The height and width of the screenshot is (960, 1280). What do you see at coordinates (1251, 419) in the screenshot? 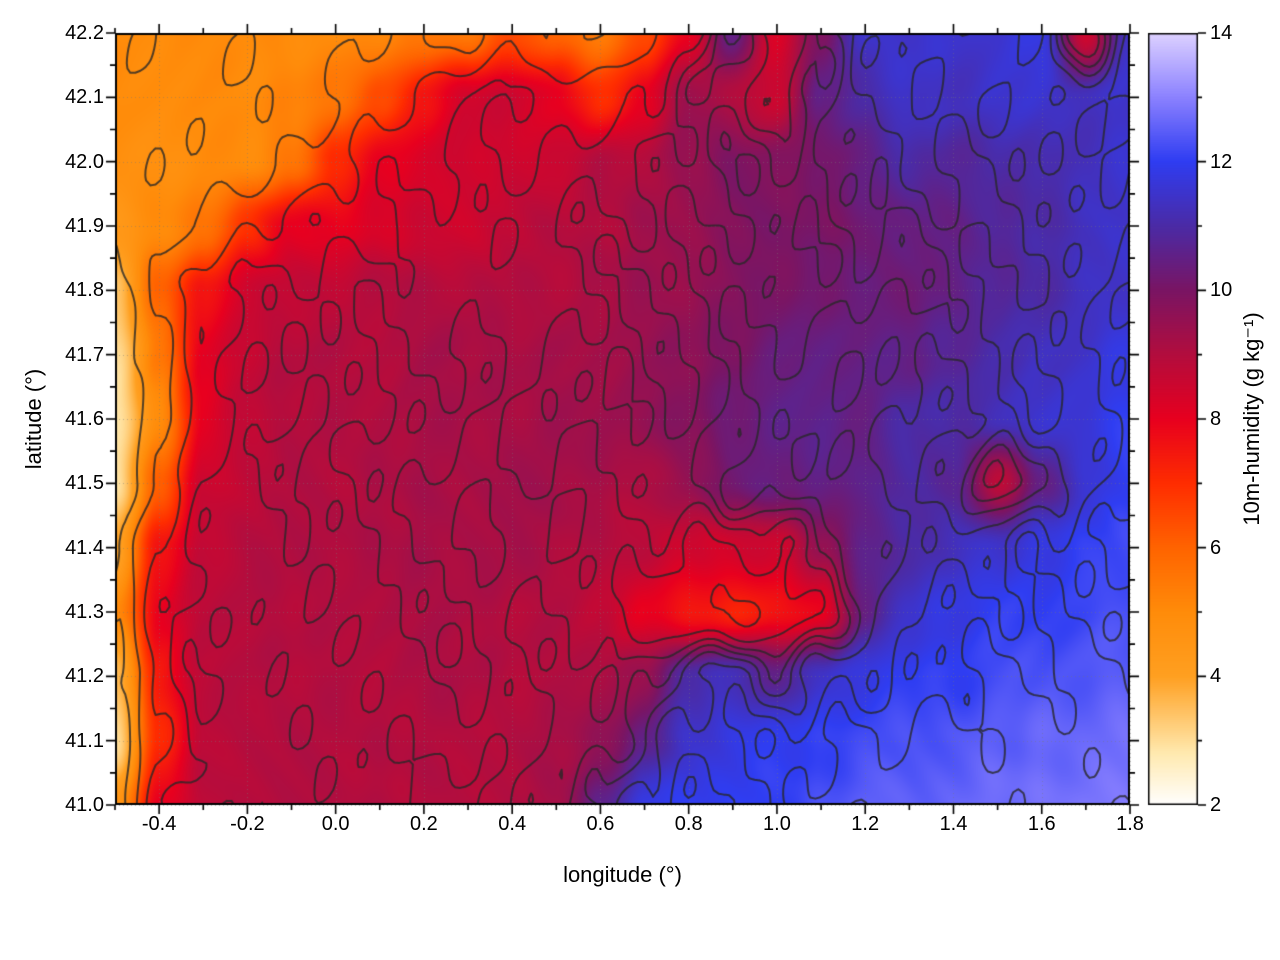
I see `colorbar-label: 10m-humidity (g kg⁻¹)` at bounding box center [1251, 419].